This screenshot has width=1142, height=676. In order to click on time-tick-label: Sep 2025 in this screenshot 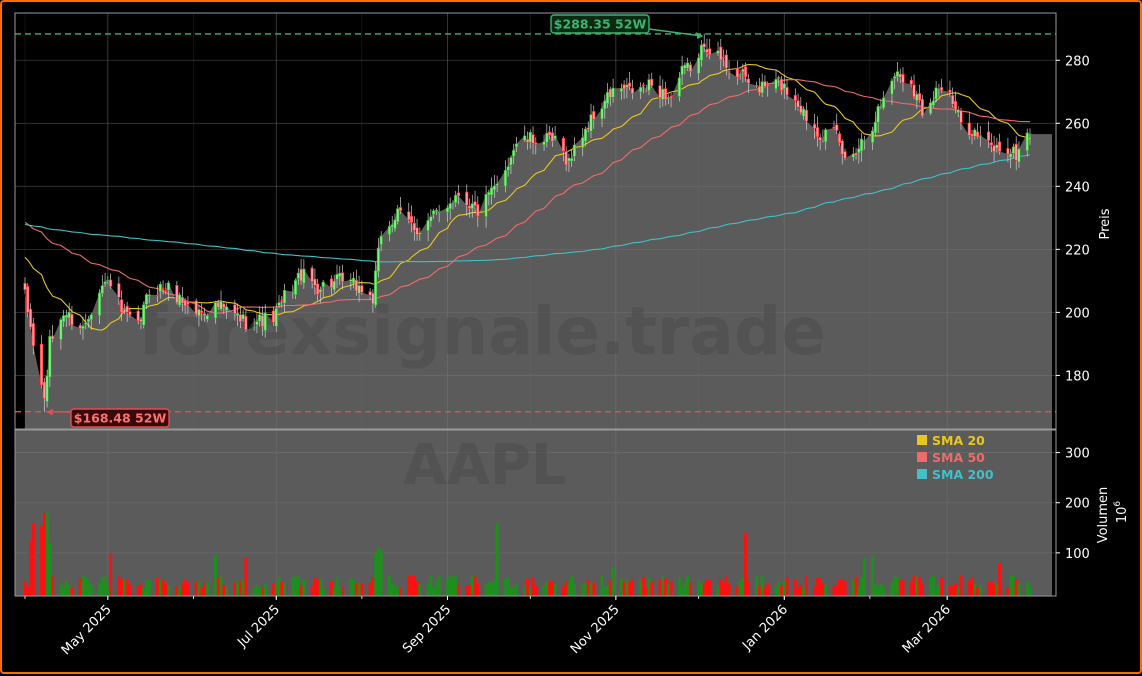, I will do `click(427, 629)`.